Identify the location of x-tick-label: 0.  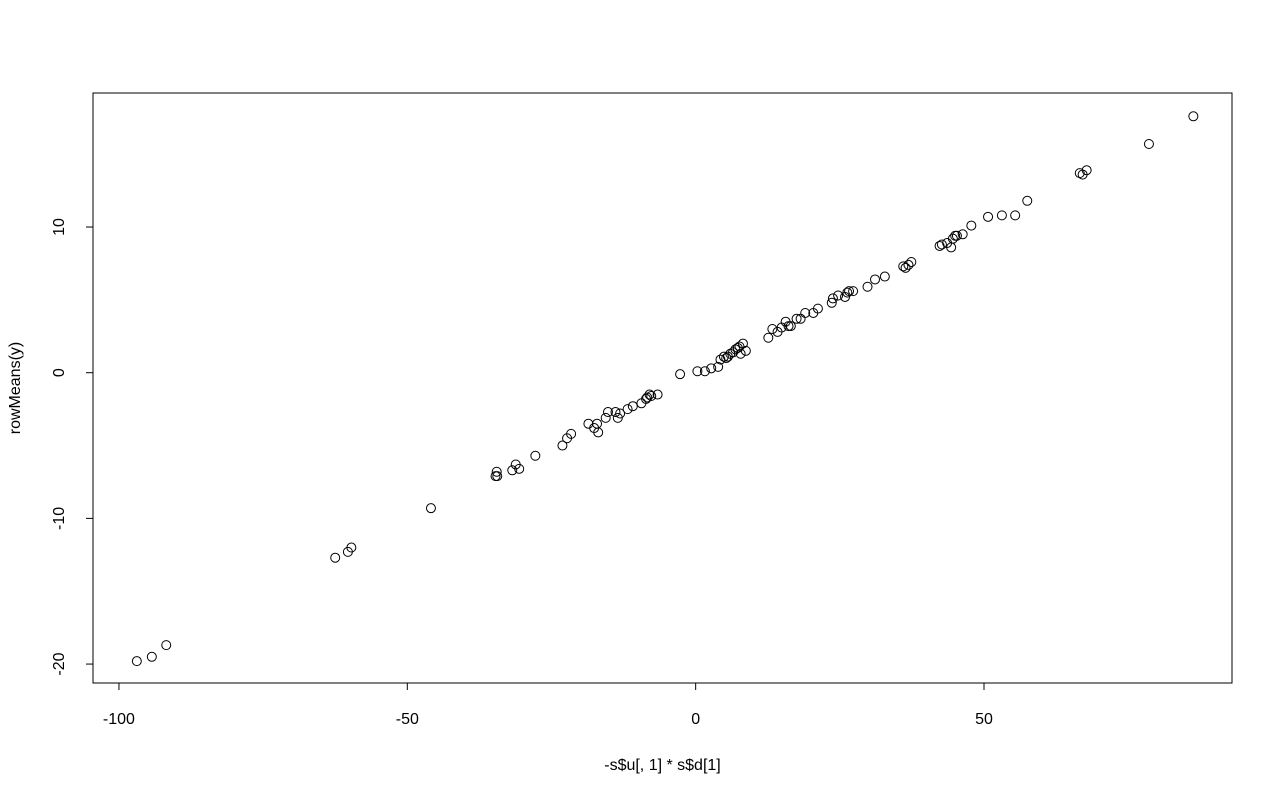
(695, 719).